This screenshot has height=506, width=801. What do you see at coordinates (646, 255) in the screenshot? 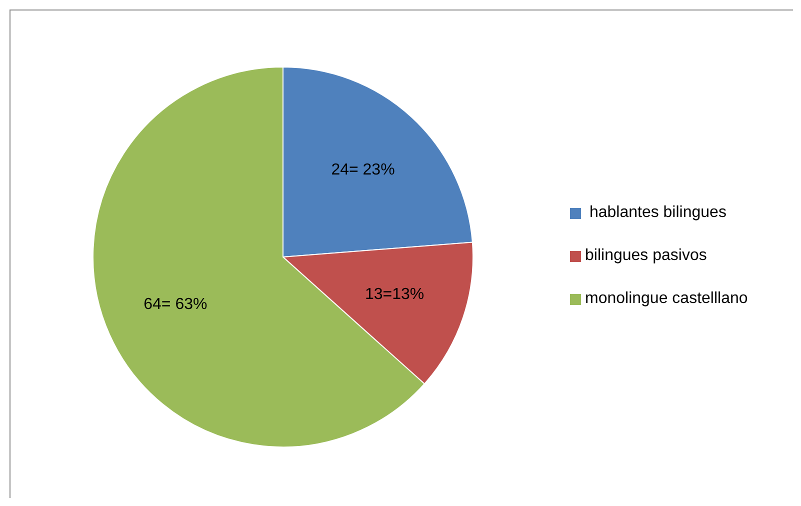
I see `legend-label: bilingues pasivos` at bounding box center [646, 255].